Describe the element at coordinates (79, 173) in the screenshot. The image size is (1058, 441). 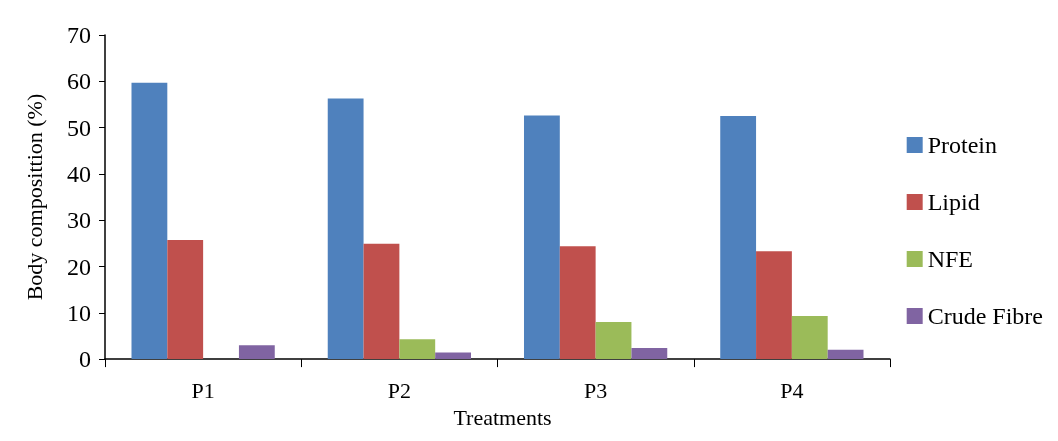
I see `y-tick-label: 40` at that location.